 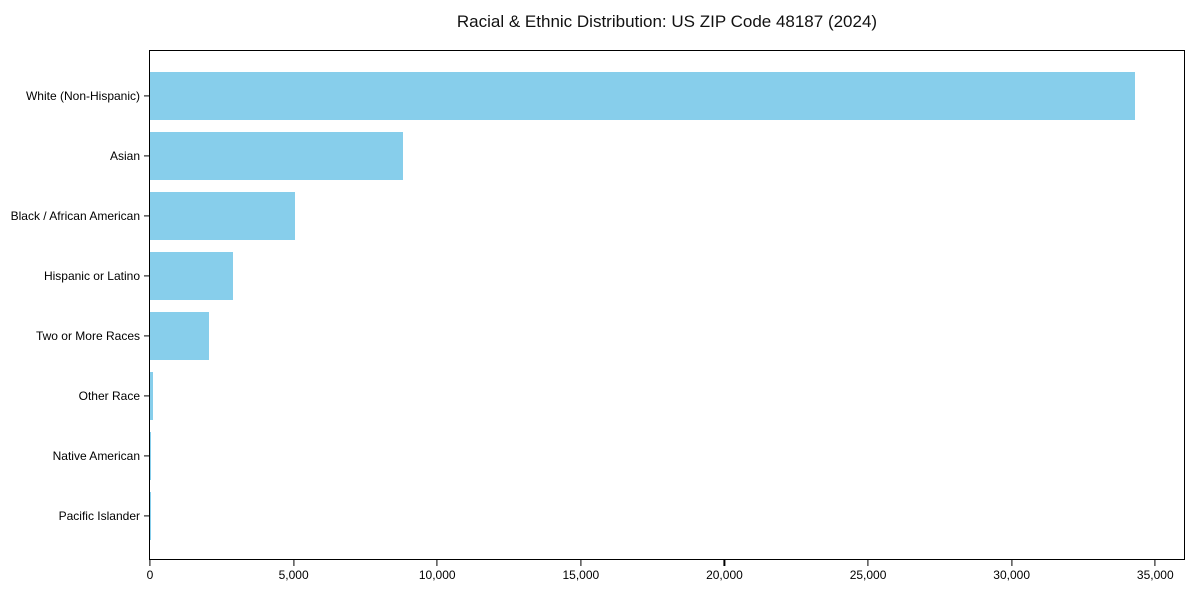 What do you see at coordinates (75, 216) in the screenshot?
I see `category-label: Black / African American` at bounding box center [75, 216].